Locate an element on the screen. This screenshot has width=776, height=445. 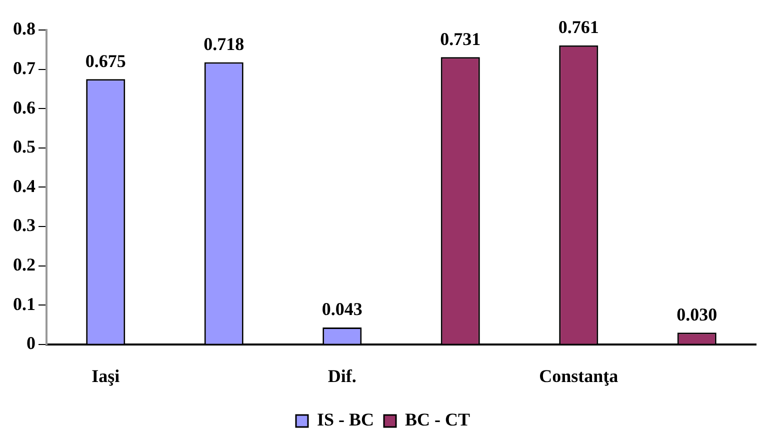
y-tick-label: 0.6 is located at coordinates (24, 107).